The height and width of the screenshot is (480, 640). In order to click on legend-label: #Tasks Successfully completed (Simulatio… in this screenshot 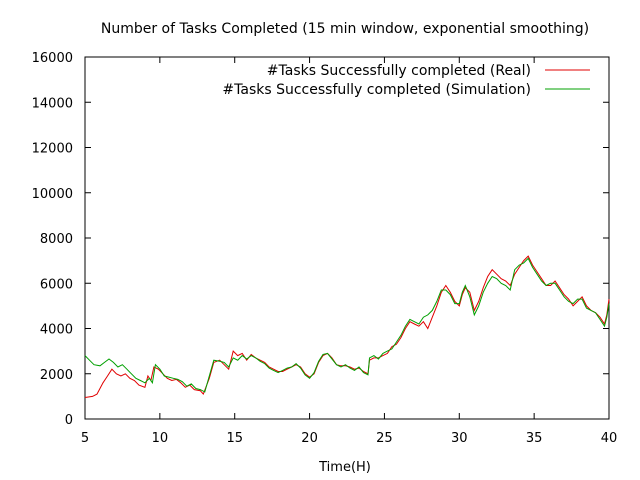, I will do `click(376, 90)`.